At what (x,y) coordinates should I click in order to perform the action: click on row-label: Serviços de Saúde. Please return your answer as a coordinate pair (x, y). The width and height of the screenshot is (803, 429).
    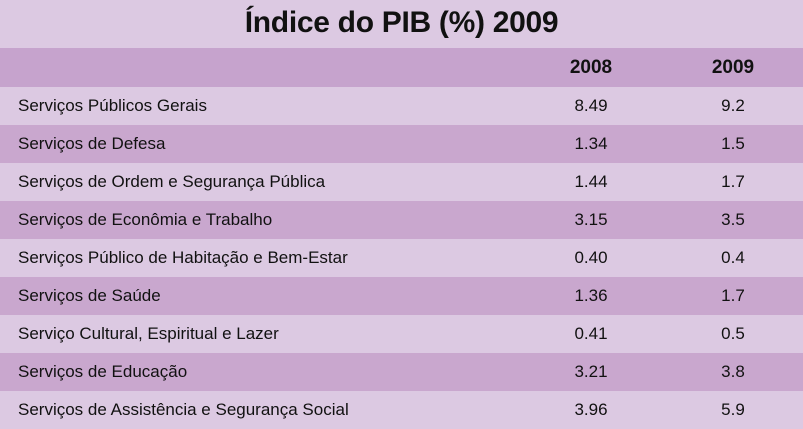
    Looking at the image, I should click on (89, 295).